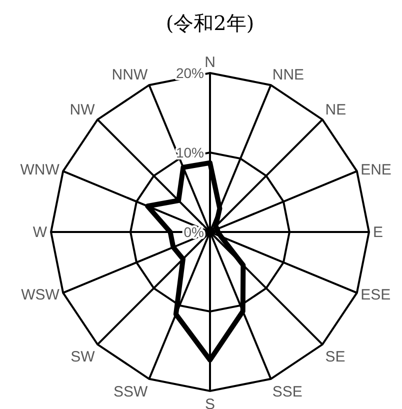  I want to click on spoke-label: S, so click(210, 402).